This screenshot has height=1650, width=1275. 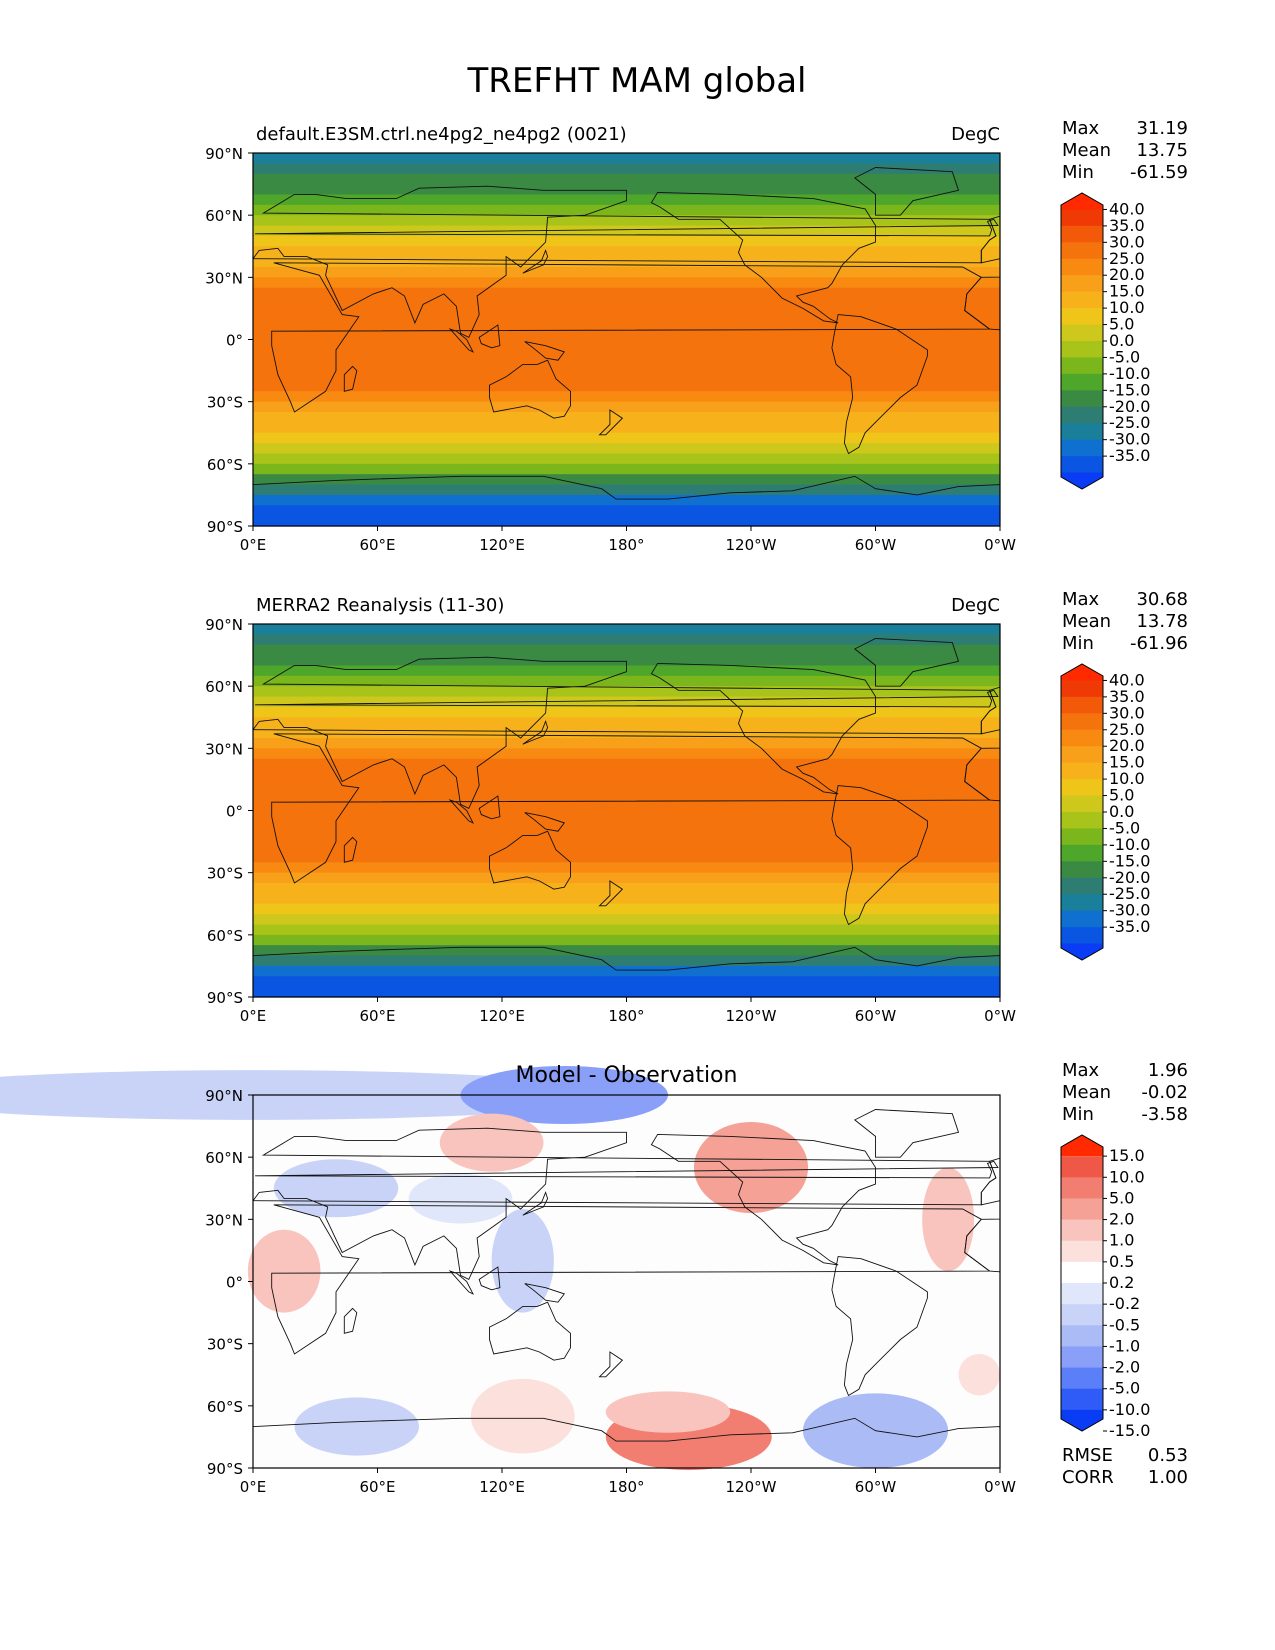 I want to click on colorbar-tick-label: 0.2, so click(x=1121, y=1282).